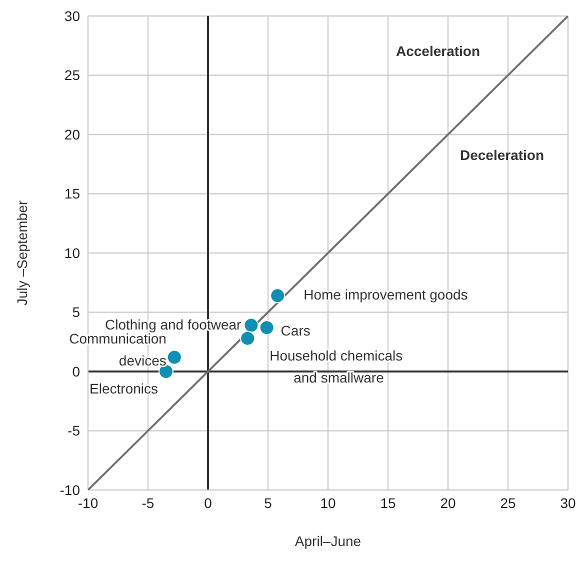 The width and height of the screenshot is (583, 563). Describe the element at coordinates (70, 490) in the screenshot. I see `y-tick-label: -10` at that location.